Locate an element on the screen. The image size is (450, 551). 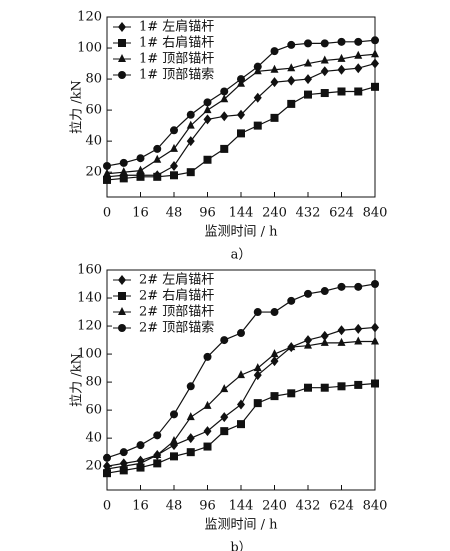
legend-label: 1# 右肩锚杆 is located at coordinates (176, 43).